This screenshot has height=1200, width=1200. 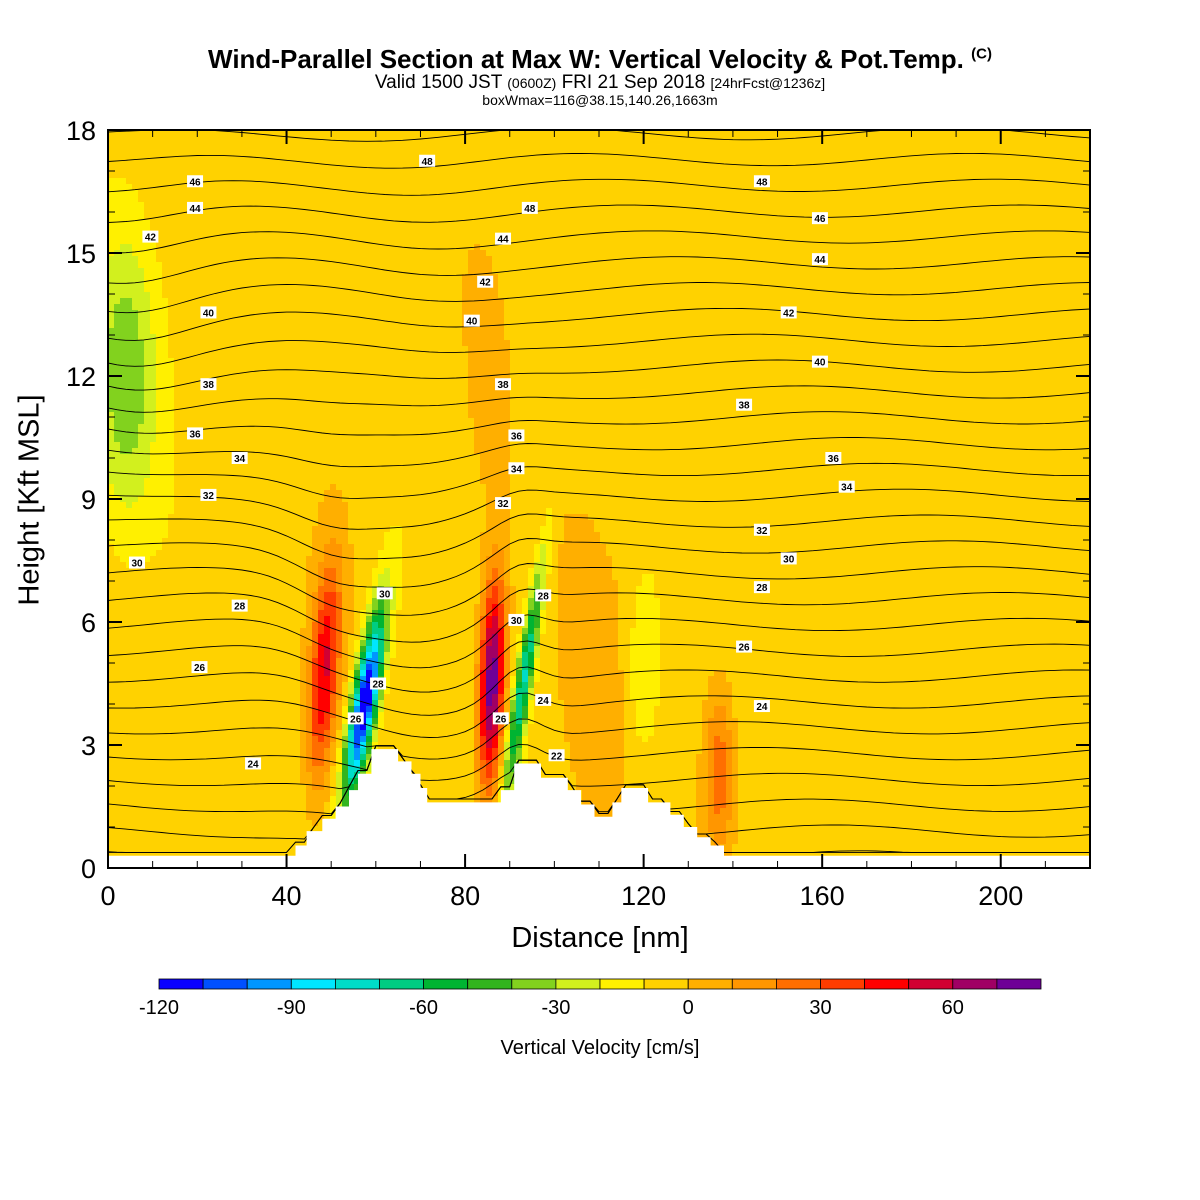 What do you see at coordinates (291, 1008) in the screenshot?
I see `colorbar-tick-label: -90` at bounding box center [291, 1008].